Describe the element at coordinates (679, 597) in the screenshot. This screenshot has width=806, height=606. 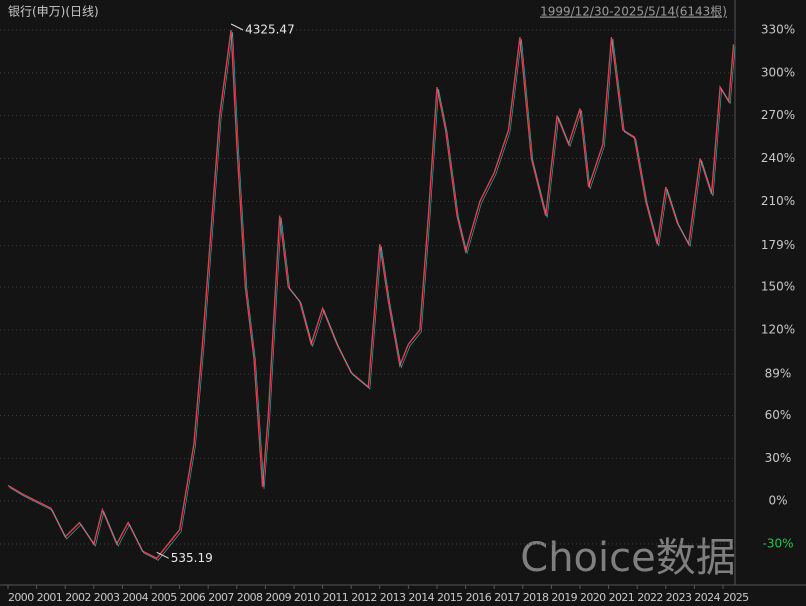
I see `x-tick-label: 2023` at that location.